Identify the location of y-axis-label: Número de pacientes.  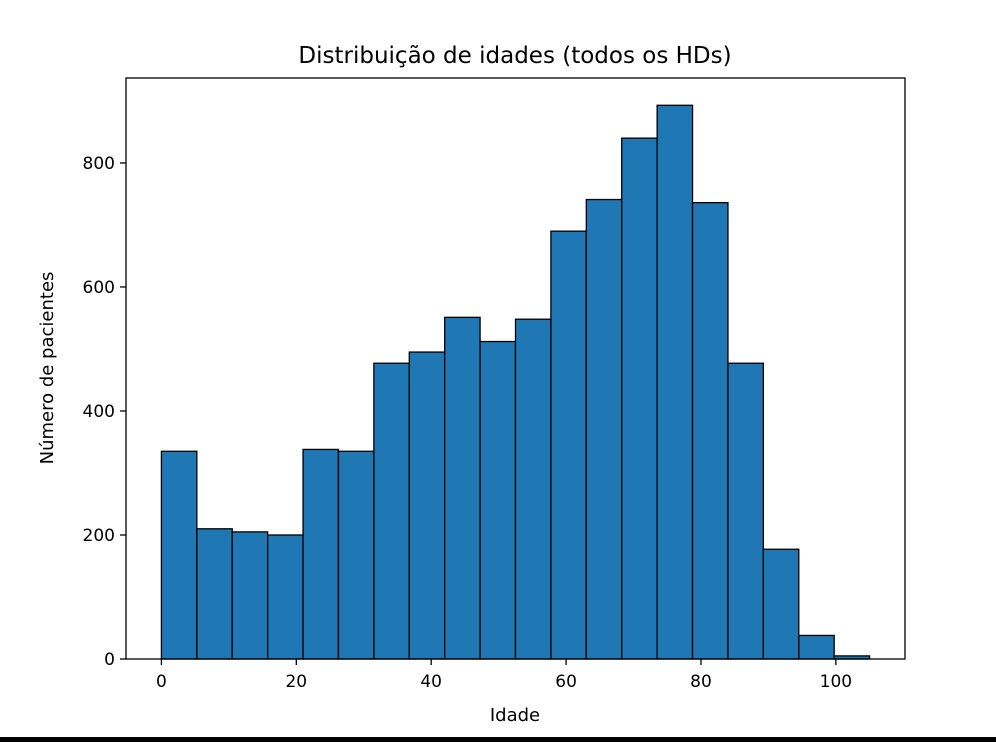
(47, 368).